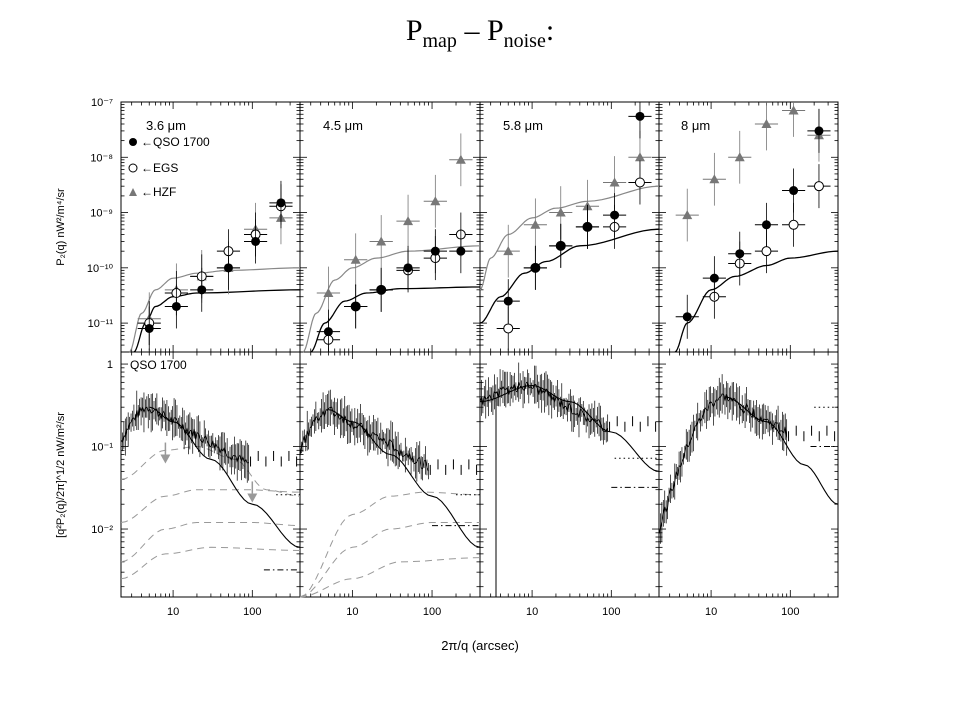 This screenshot has width=960, height=720. What do you see at coordinates (175, 142) in the screenshot?
I see `legend-entry: ←QSO 1700` at bounding box center [175, 142].